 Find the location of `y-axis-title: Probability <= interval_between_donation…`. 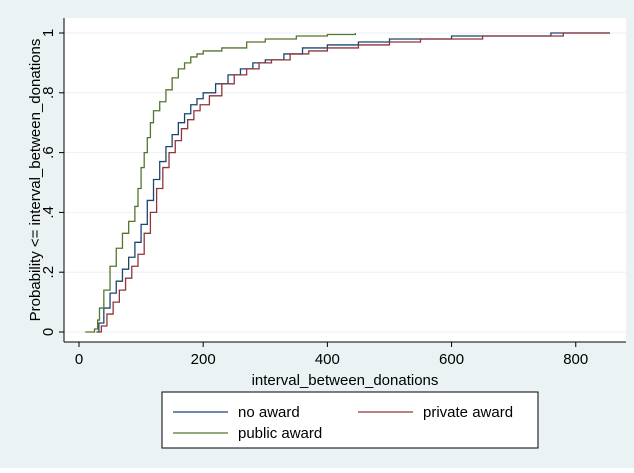

y-axis-title: Probability <= interval_between_donation… is located at coordinates (35, 180).